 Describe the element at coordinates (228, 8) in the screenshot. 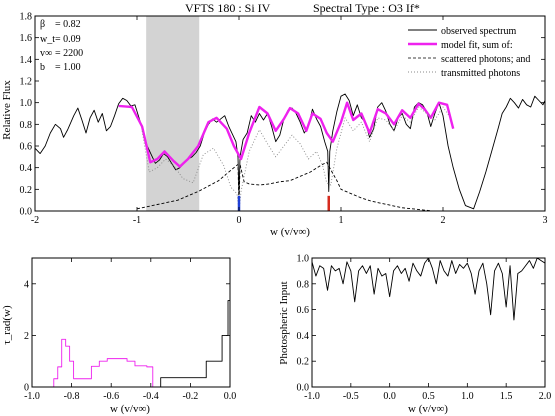

I see `main-title-left: VFTS 180 : Si IV` at that location.